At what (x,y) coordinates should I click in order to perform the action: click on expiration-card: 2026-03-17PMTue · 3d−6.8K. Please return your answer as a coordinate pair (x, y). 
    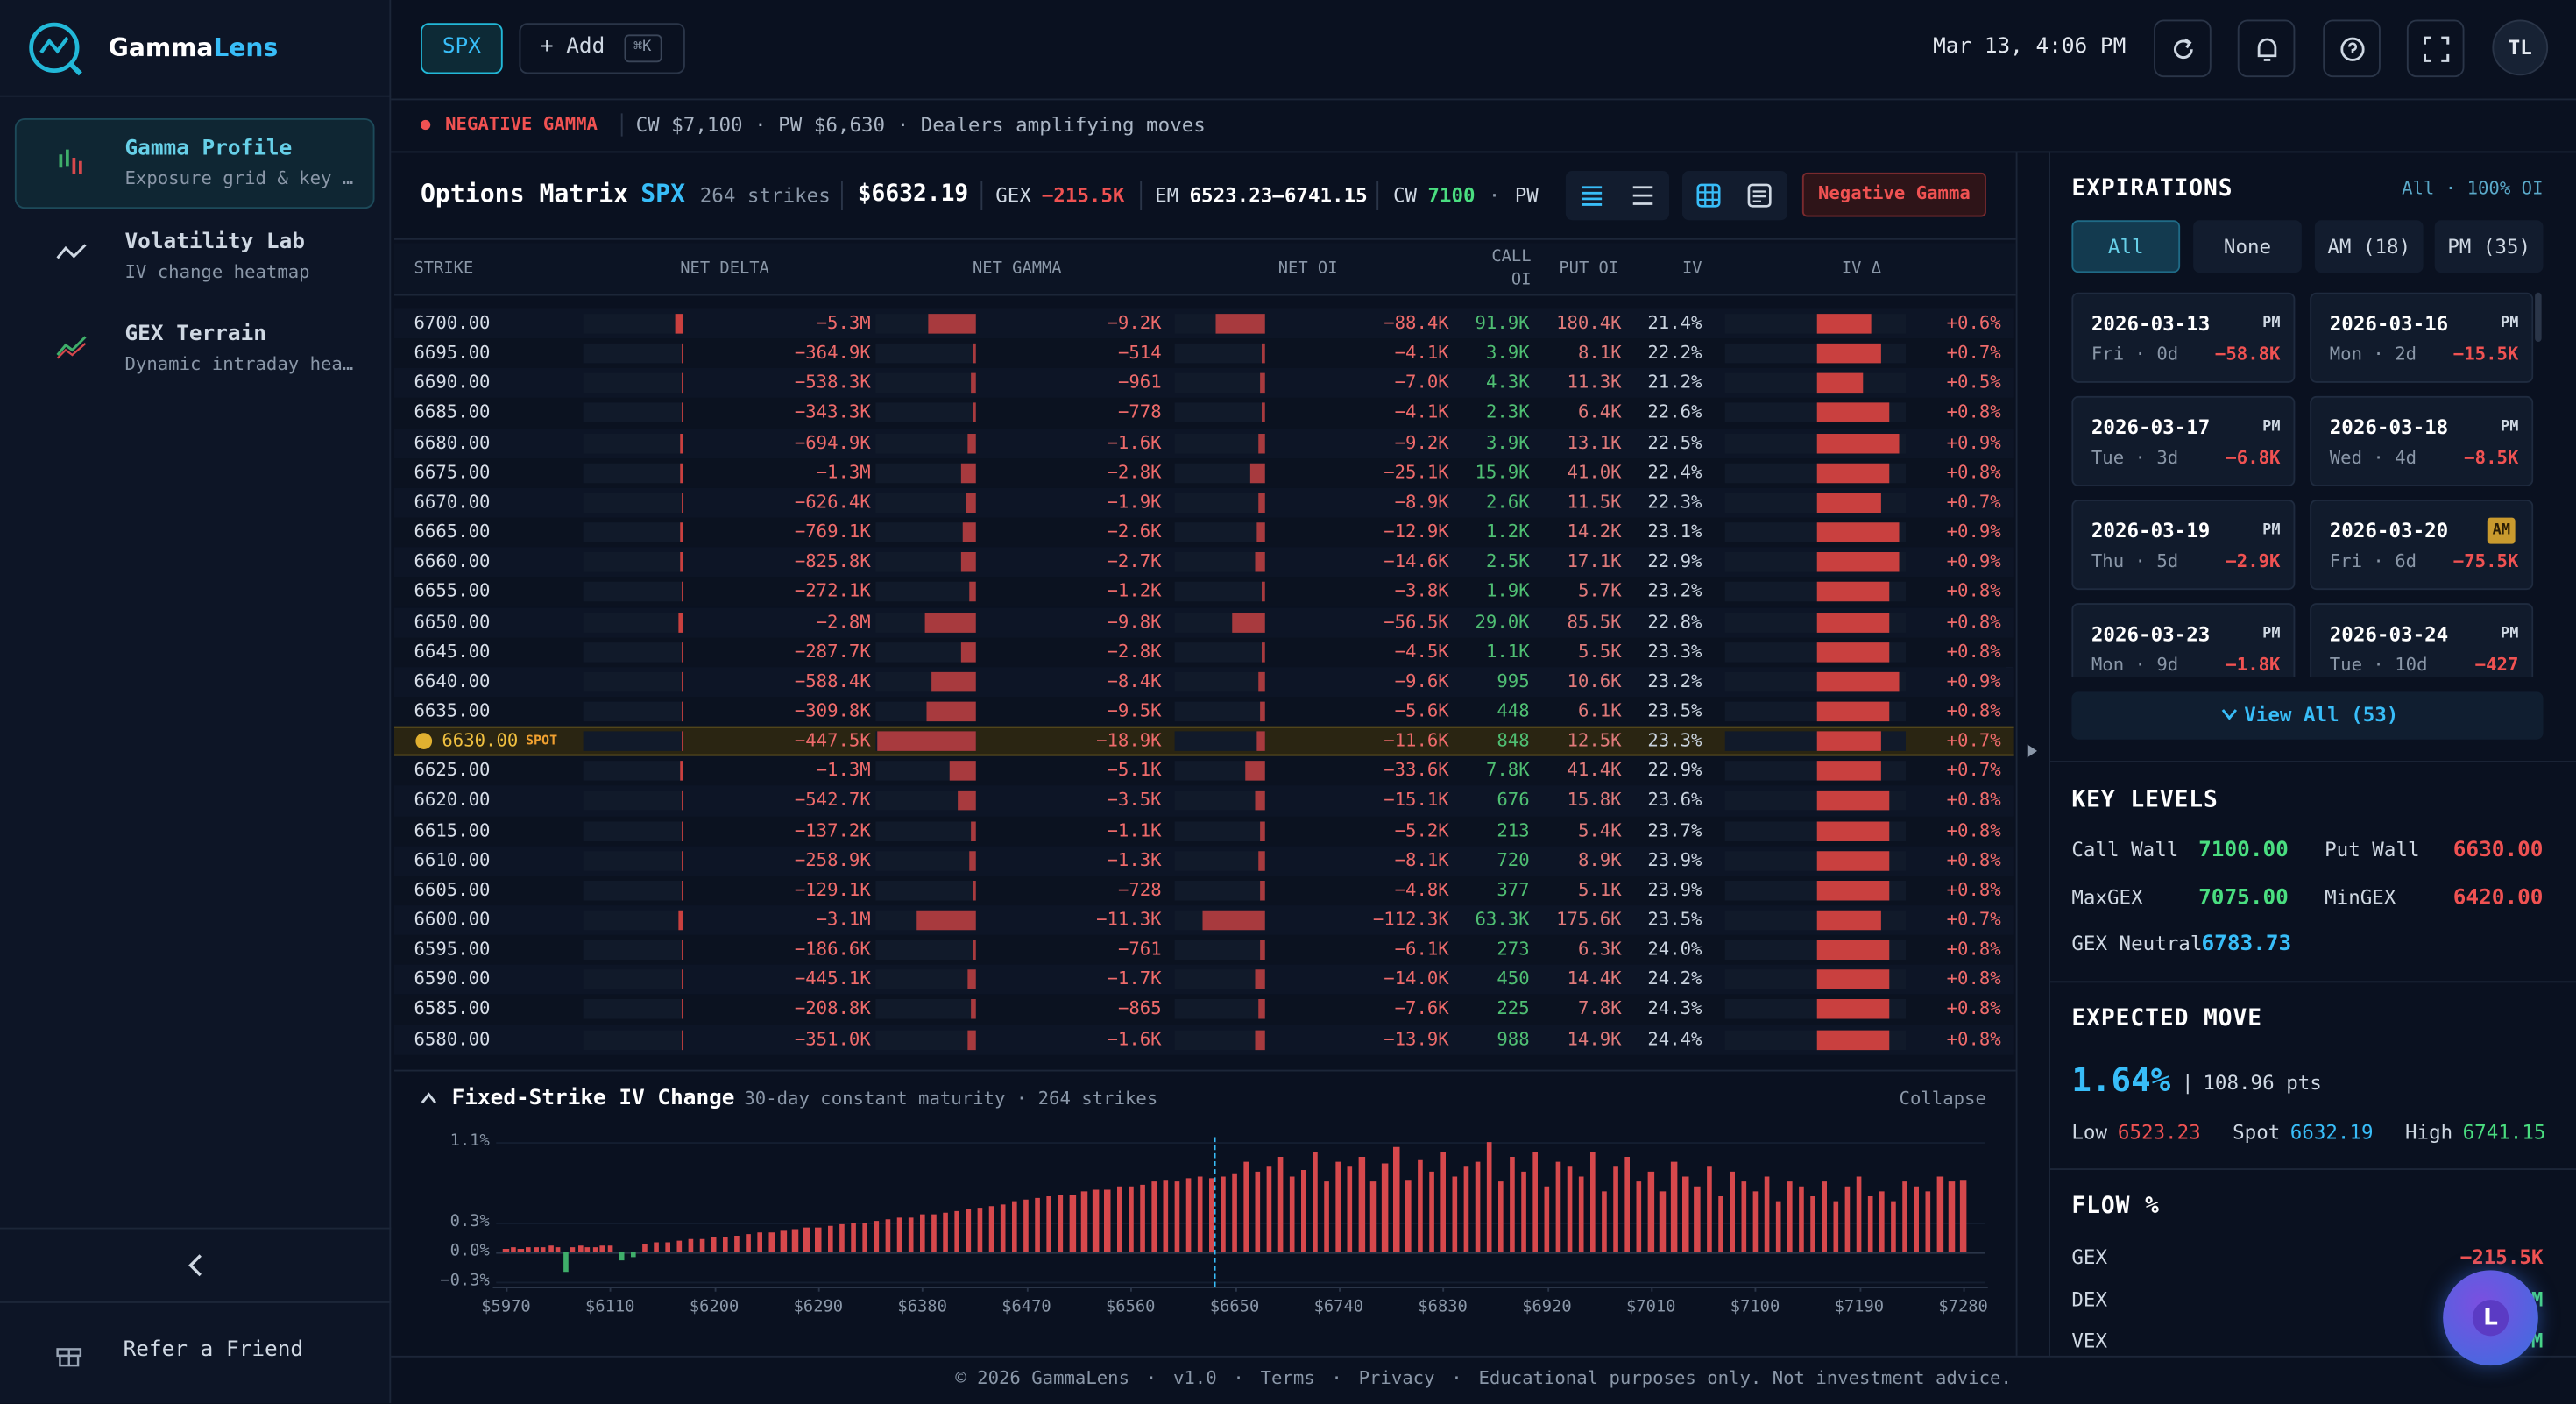
    Looking at the image, I should click on (2183, 441).